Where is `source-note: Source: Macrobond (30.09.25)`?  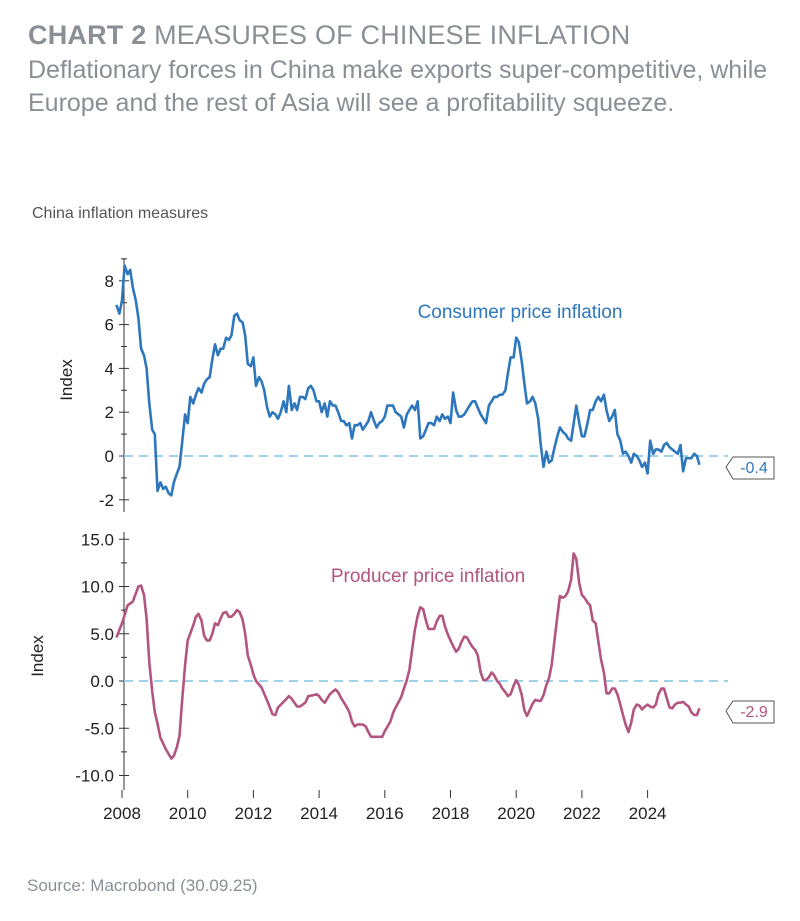 source-note: Source: Macrobond (30.09.25) is located at coordinates (142, 885).